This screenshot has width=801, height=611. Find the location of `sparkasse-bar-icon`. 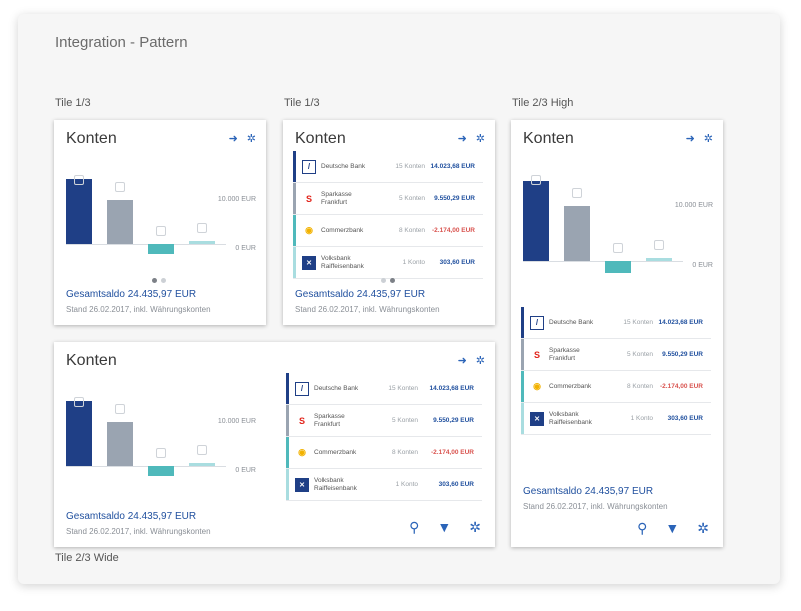

sparkasse-bar-icon is located at coordinates (577, 193).